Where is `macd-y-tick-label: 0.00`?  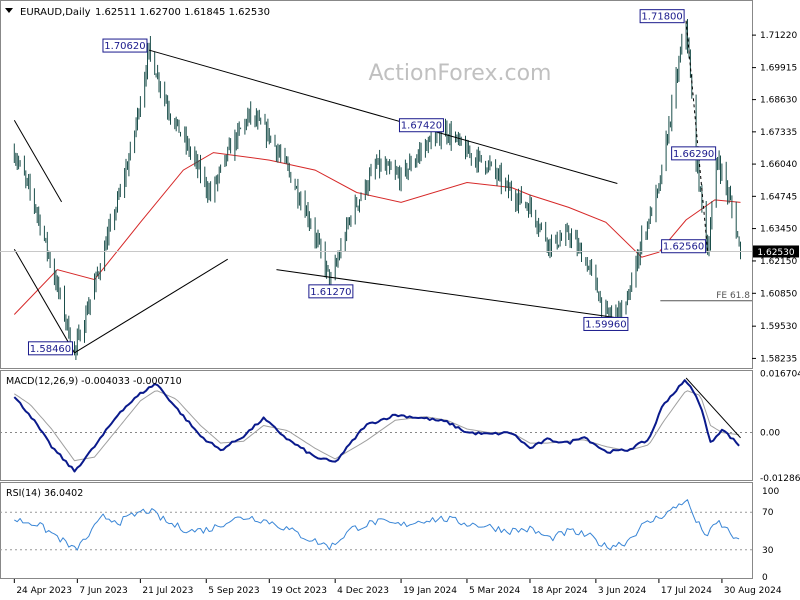
macd-y-tick-label: 0.00 is located at coordinates (770, 434).